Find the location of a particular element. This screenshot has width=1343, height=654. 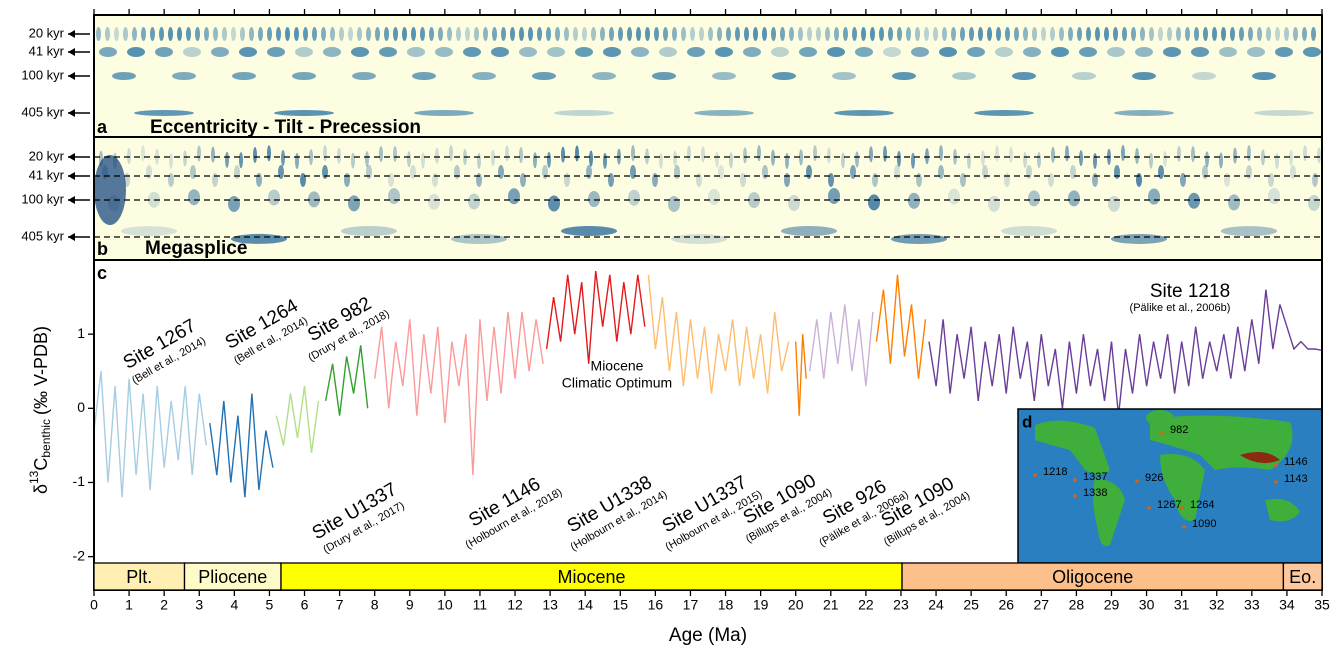

period-label: 20 kyr is located at coordinates (47, 32).